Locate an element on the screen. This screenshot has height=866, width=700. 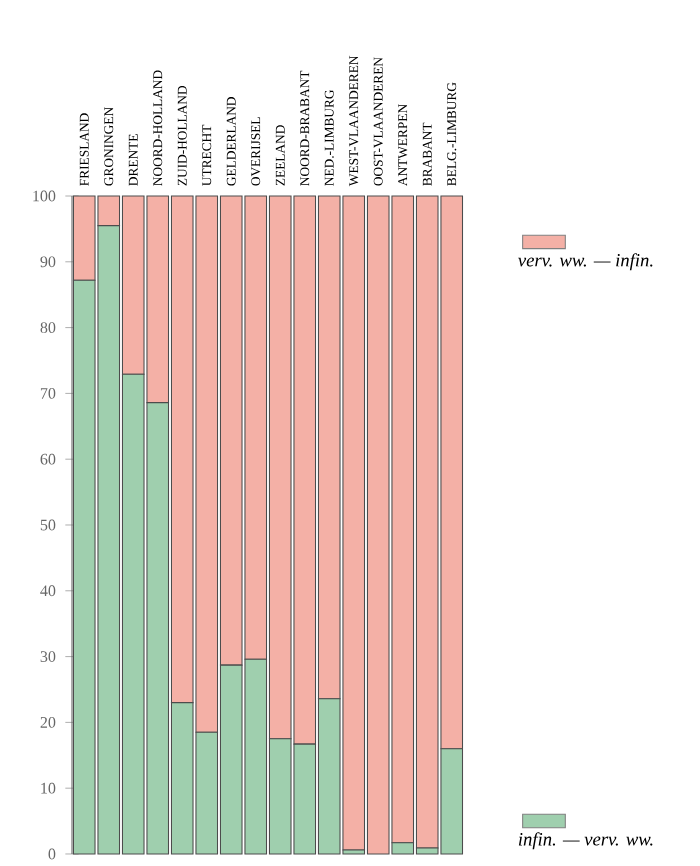
y-tick-label: 60 is located at coordinates (48, 459).